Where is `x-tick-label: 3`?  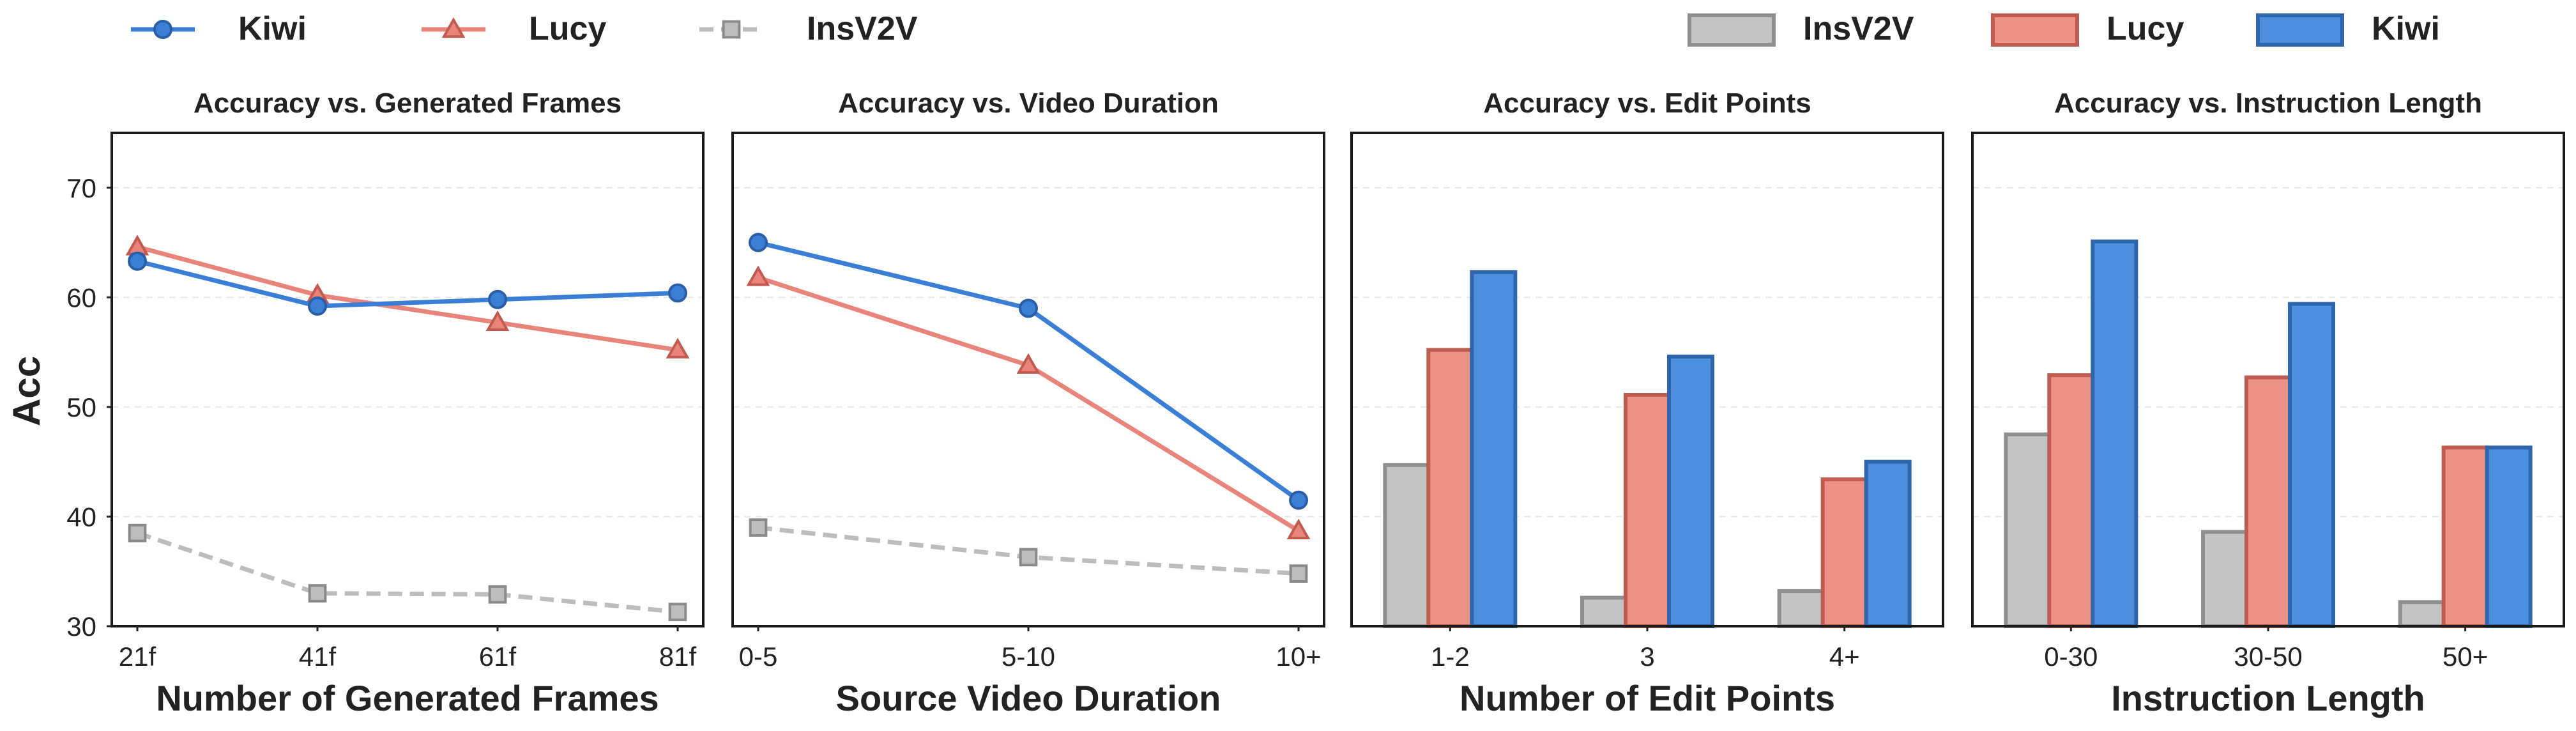 x-tick-label: 3 is located at coordinates (1647, 657).